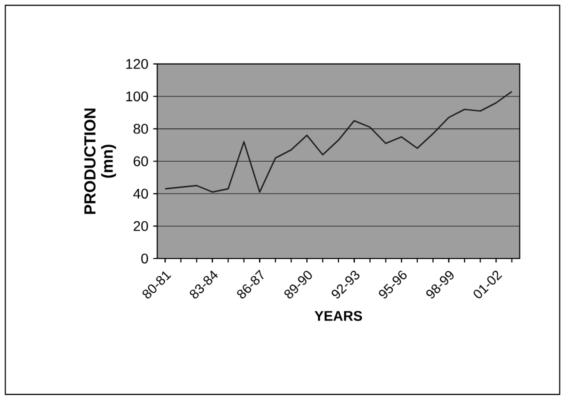 The width and height of the screenshot is (569, 400). I want to click on y-tick-label: 120, so click(137, 64).